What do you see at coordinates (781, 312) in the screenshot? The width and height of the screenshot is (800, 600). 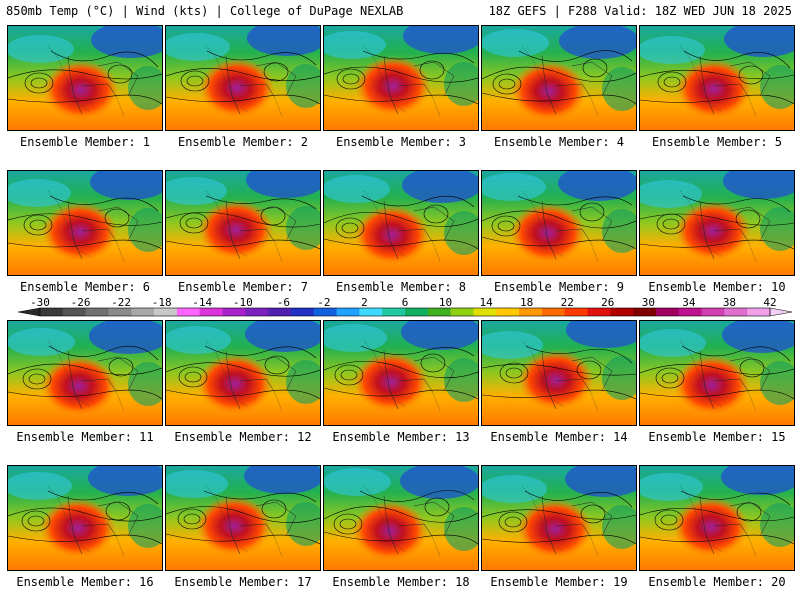 I see `colorbar-high-arrow` at bounding box center [781, 312].